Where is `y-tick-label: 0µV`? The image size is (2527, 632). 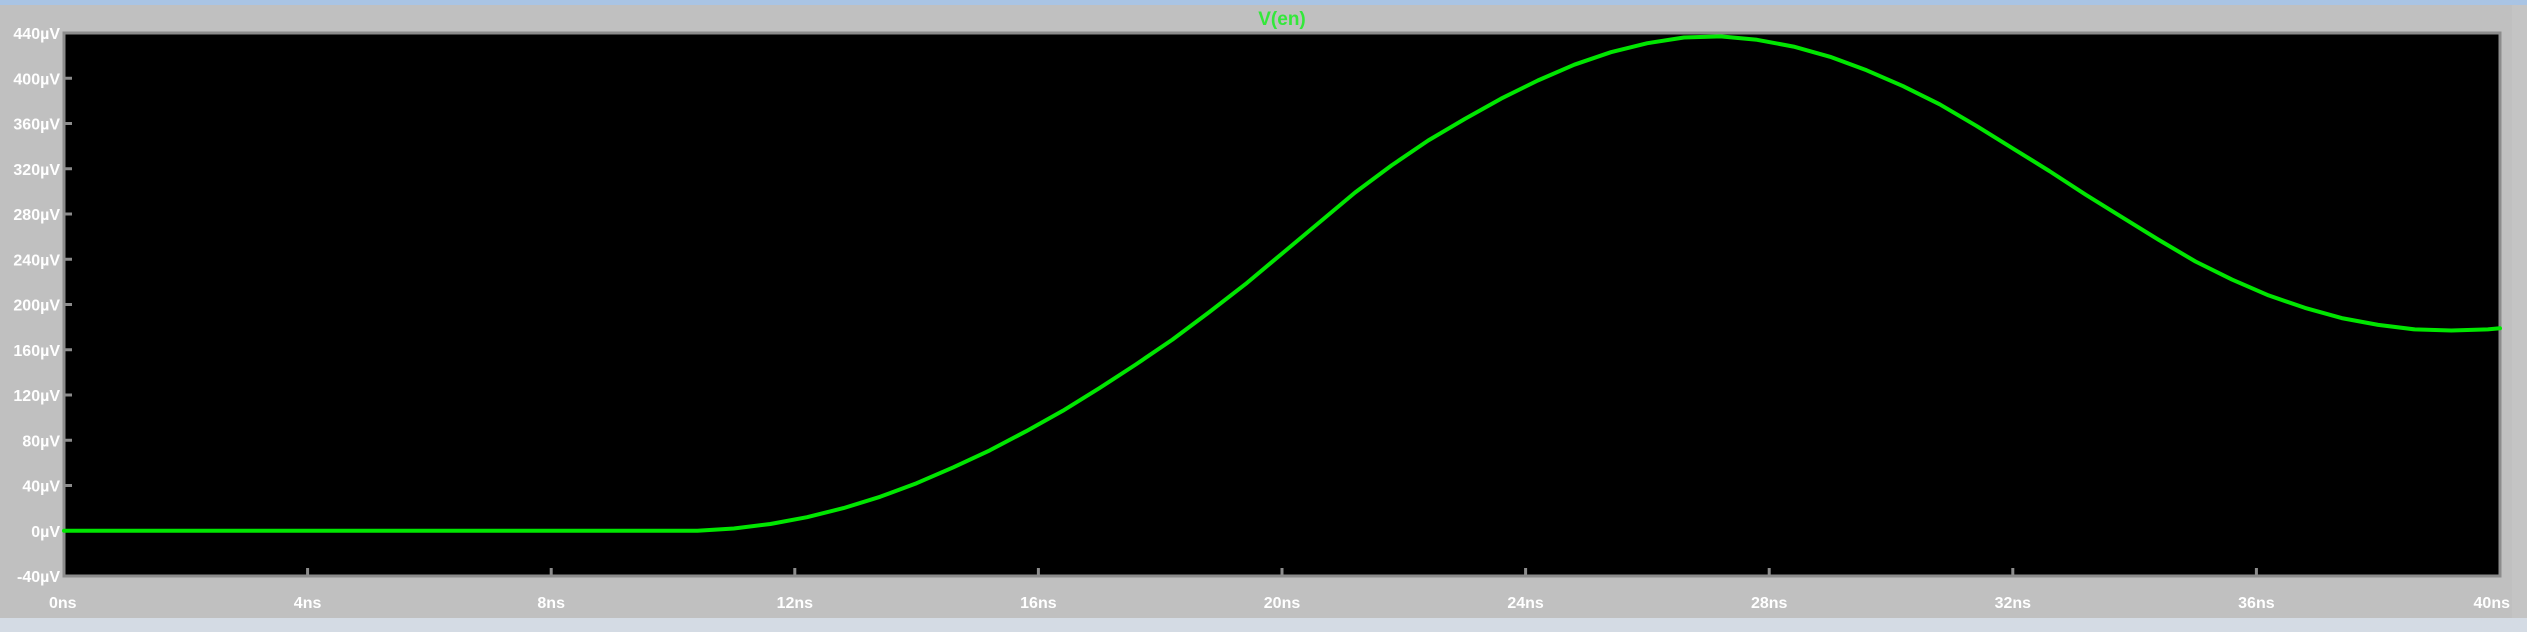
y-tick-label: 0µV is located at coordinates (45, 532).